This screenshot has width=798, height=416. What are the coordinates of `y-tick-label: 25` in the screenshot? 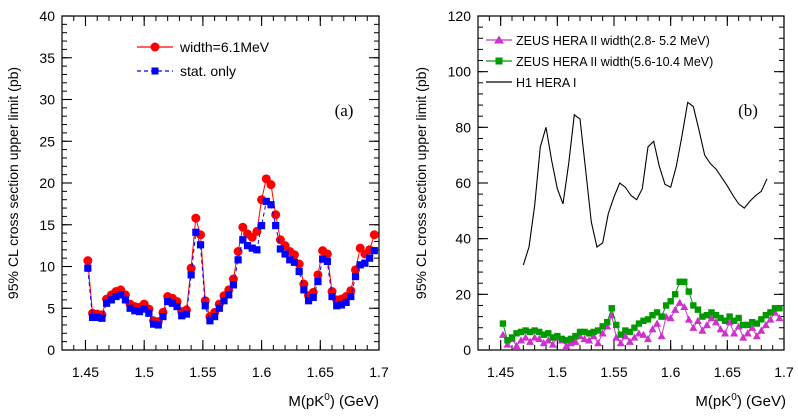 It's located at (47, 141).